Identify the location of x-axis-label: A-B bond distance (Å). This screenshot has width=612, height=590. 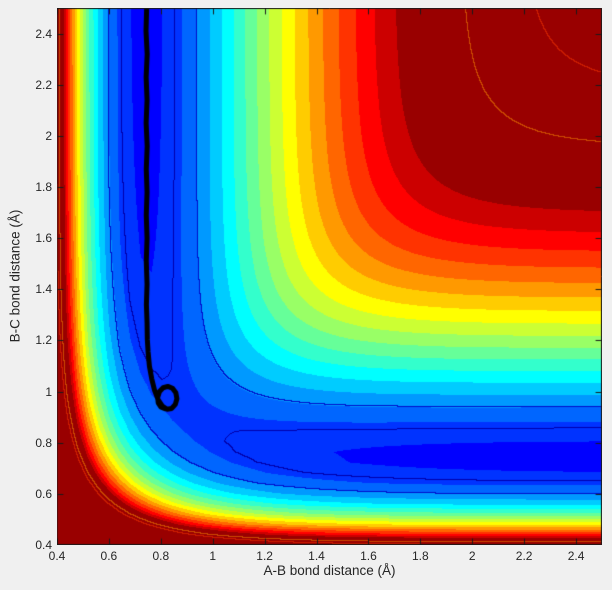
(329, 570).